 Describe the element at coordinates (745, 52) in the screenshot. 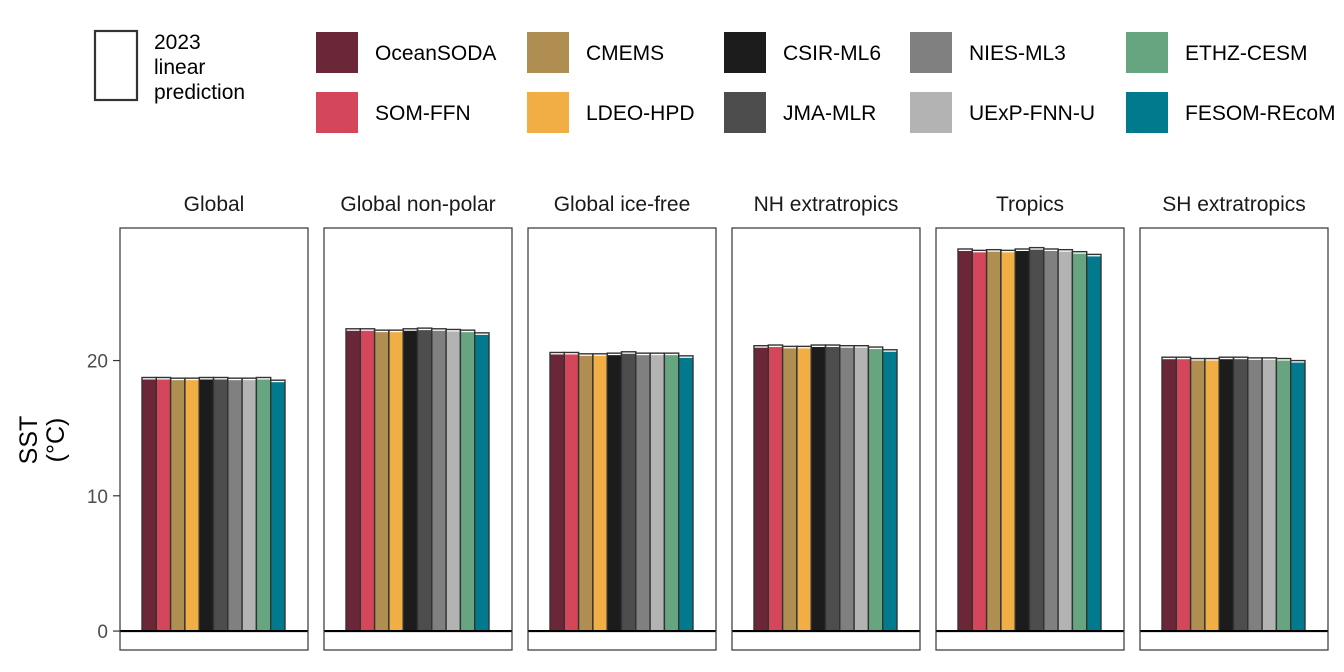

I see `legend-key-csir-ml6` at that location.